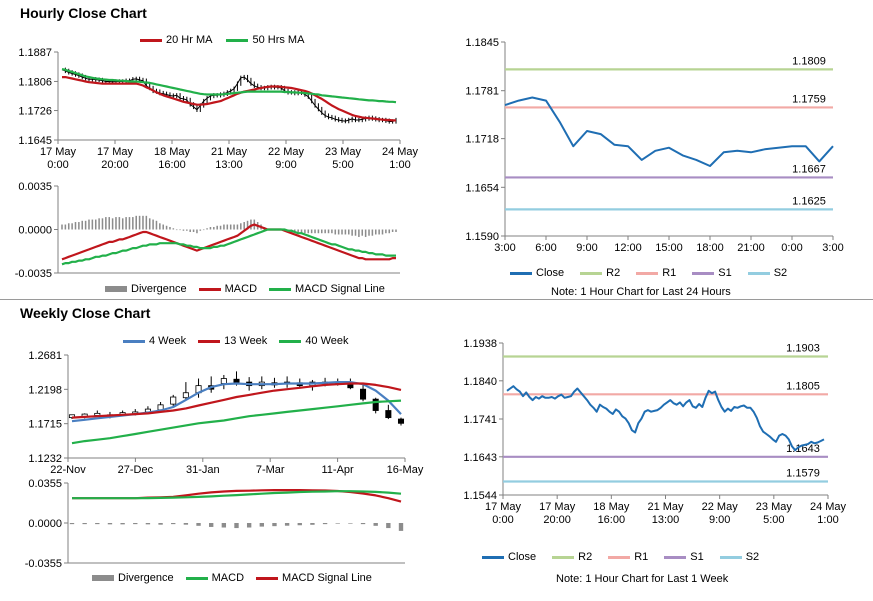 The width and height of the screenshot is (873, 601). What do you see at coordinates (85, 313) in the screenshot?
I see `weekly-section-title: Weekly Close Chart` at bounding box center [85, 313].